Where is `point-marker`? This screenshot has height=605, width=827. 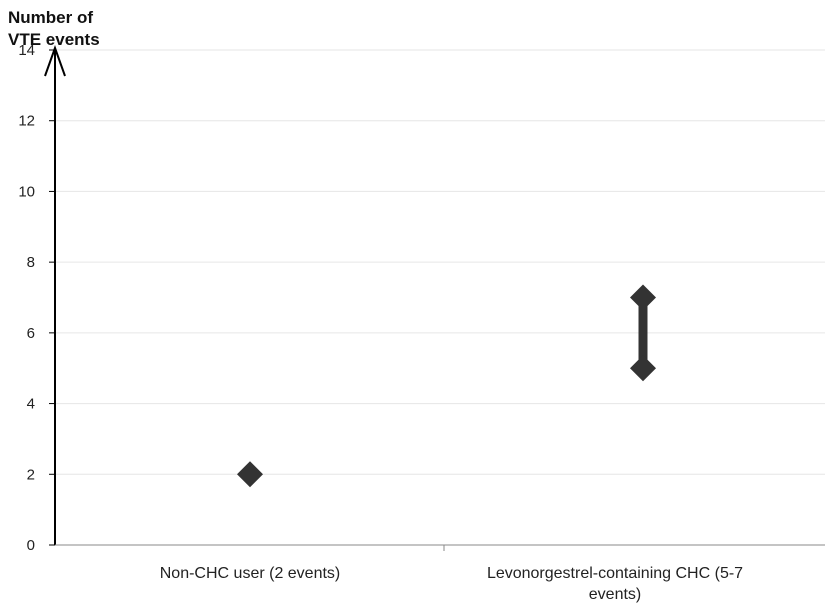
point-marker is located at coordinates (250, 474).